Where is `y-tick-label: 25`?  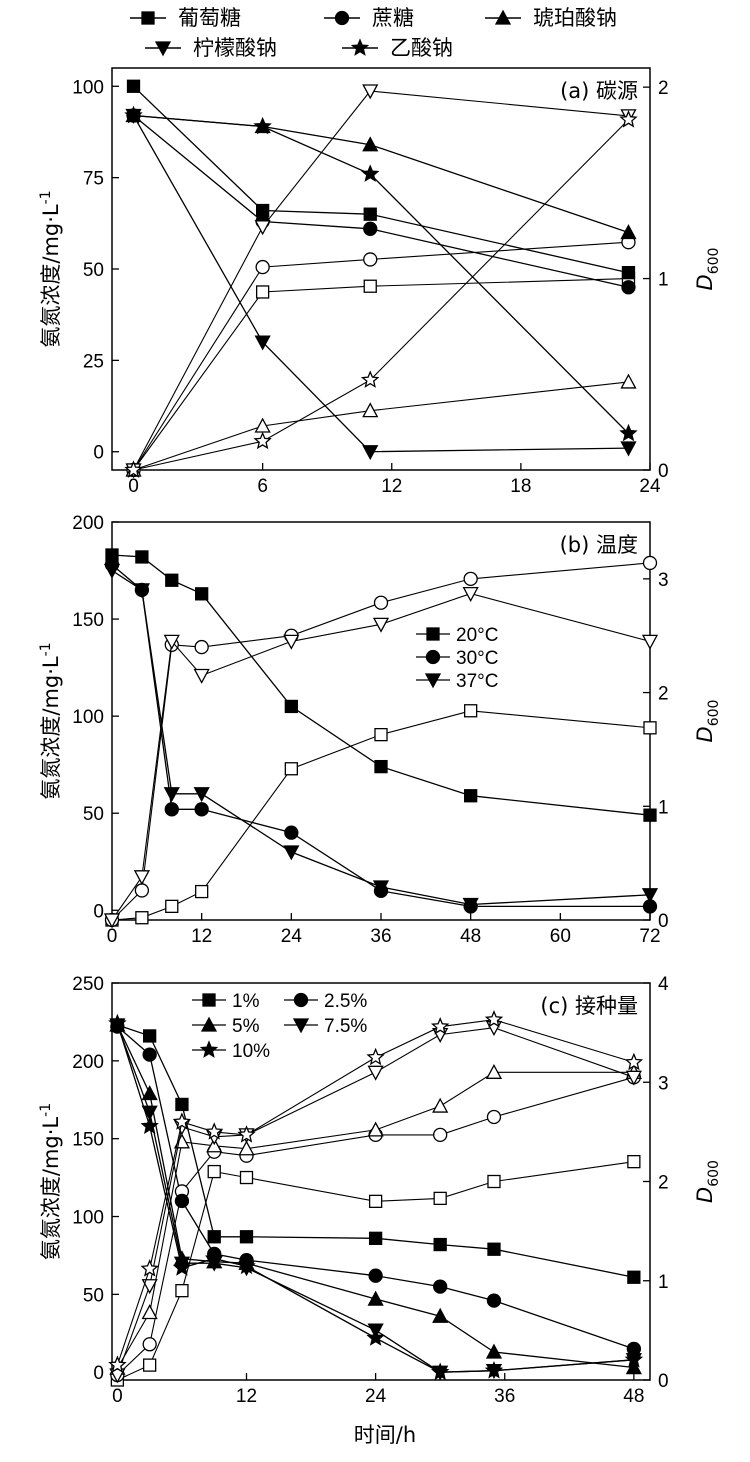 y-tick-label: 25 is located at coordinates (93, 361).